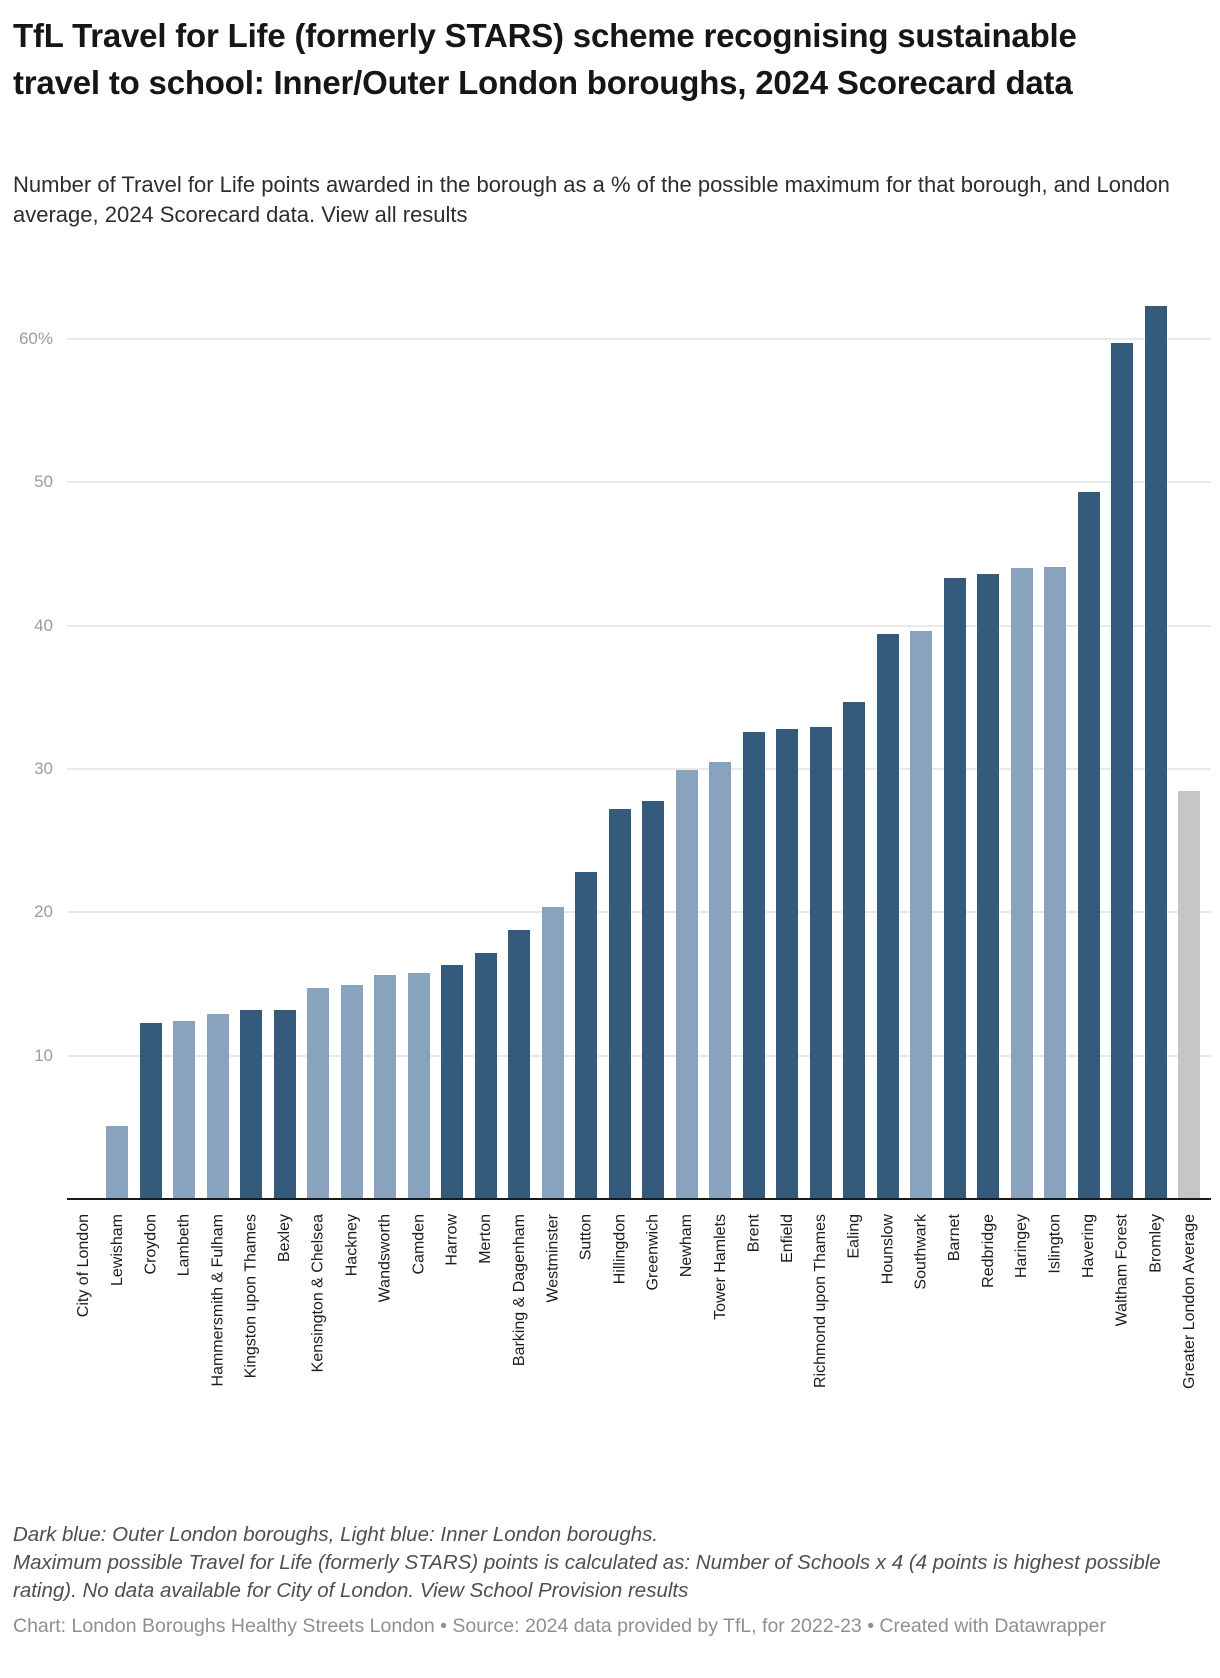 This screenshot has height=1678, width=1220. What do you see at coordinates (554, 1590) in the screenshot?
I see `view-school-provision-link: View School Provision results` at bounding box center [554, 1590].